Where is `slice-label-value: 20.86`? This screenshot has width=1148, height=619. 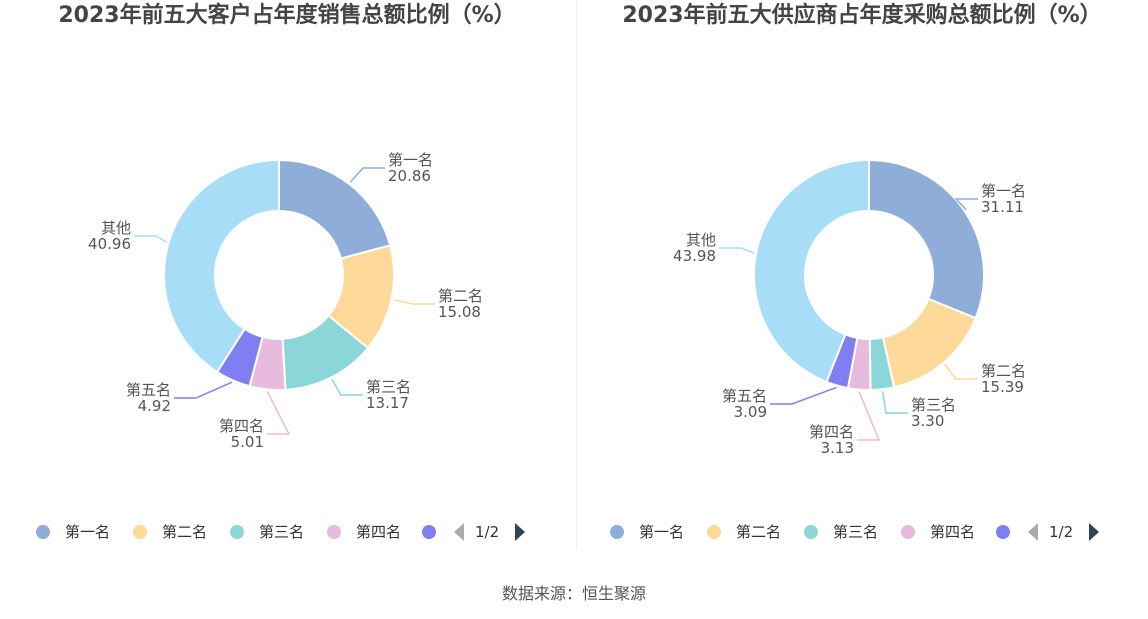
slice-label-value: 20.86 is located at coordinates (409, 176).